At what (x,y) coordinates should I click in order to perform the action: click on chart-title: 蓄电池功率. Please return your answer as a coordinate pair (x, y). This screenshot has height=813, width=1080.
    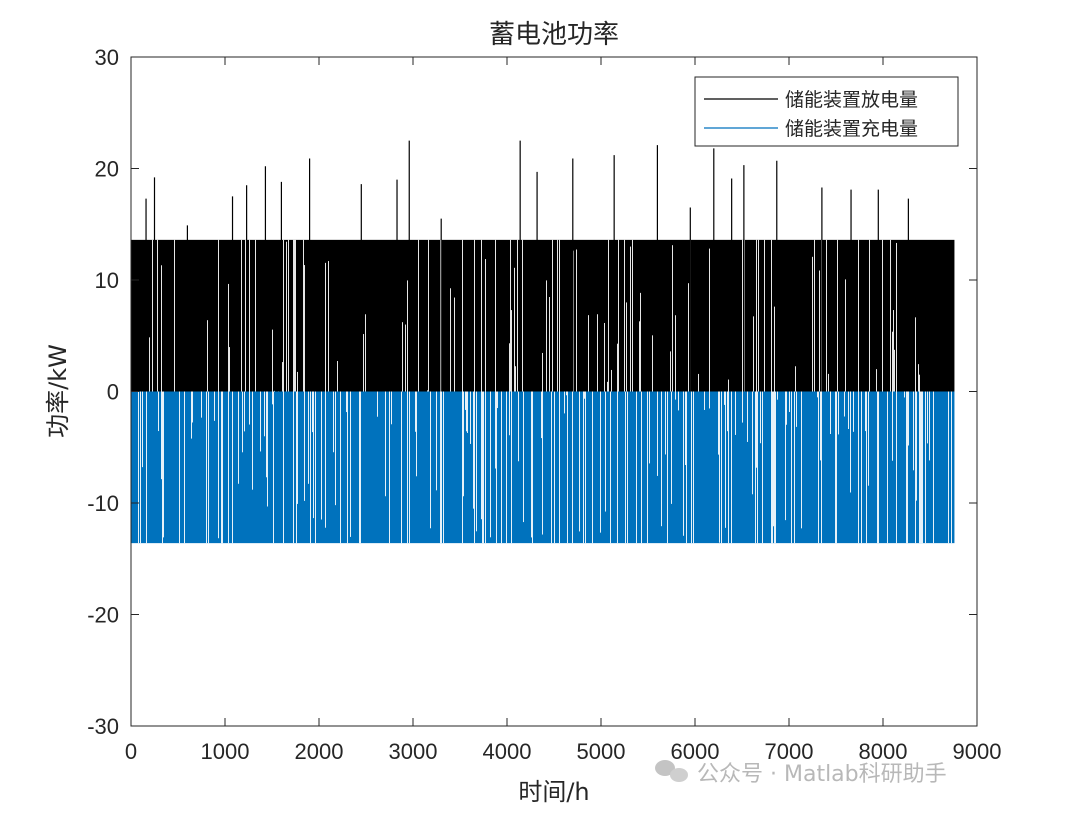
    Looking at the image, I should click on (554, 35).